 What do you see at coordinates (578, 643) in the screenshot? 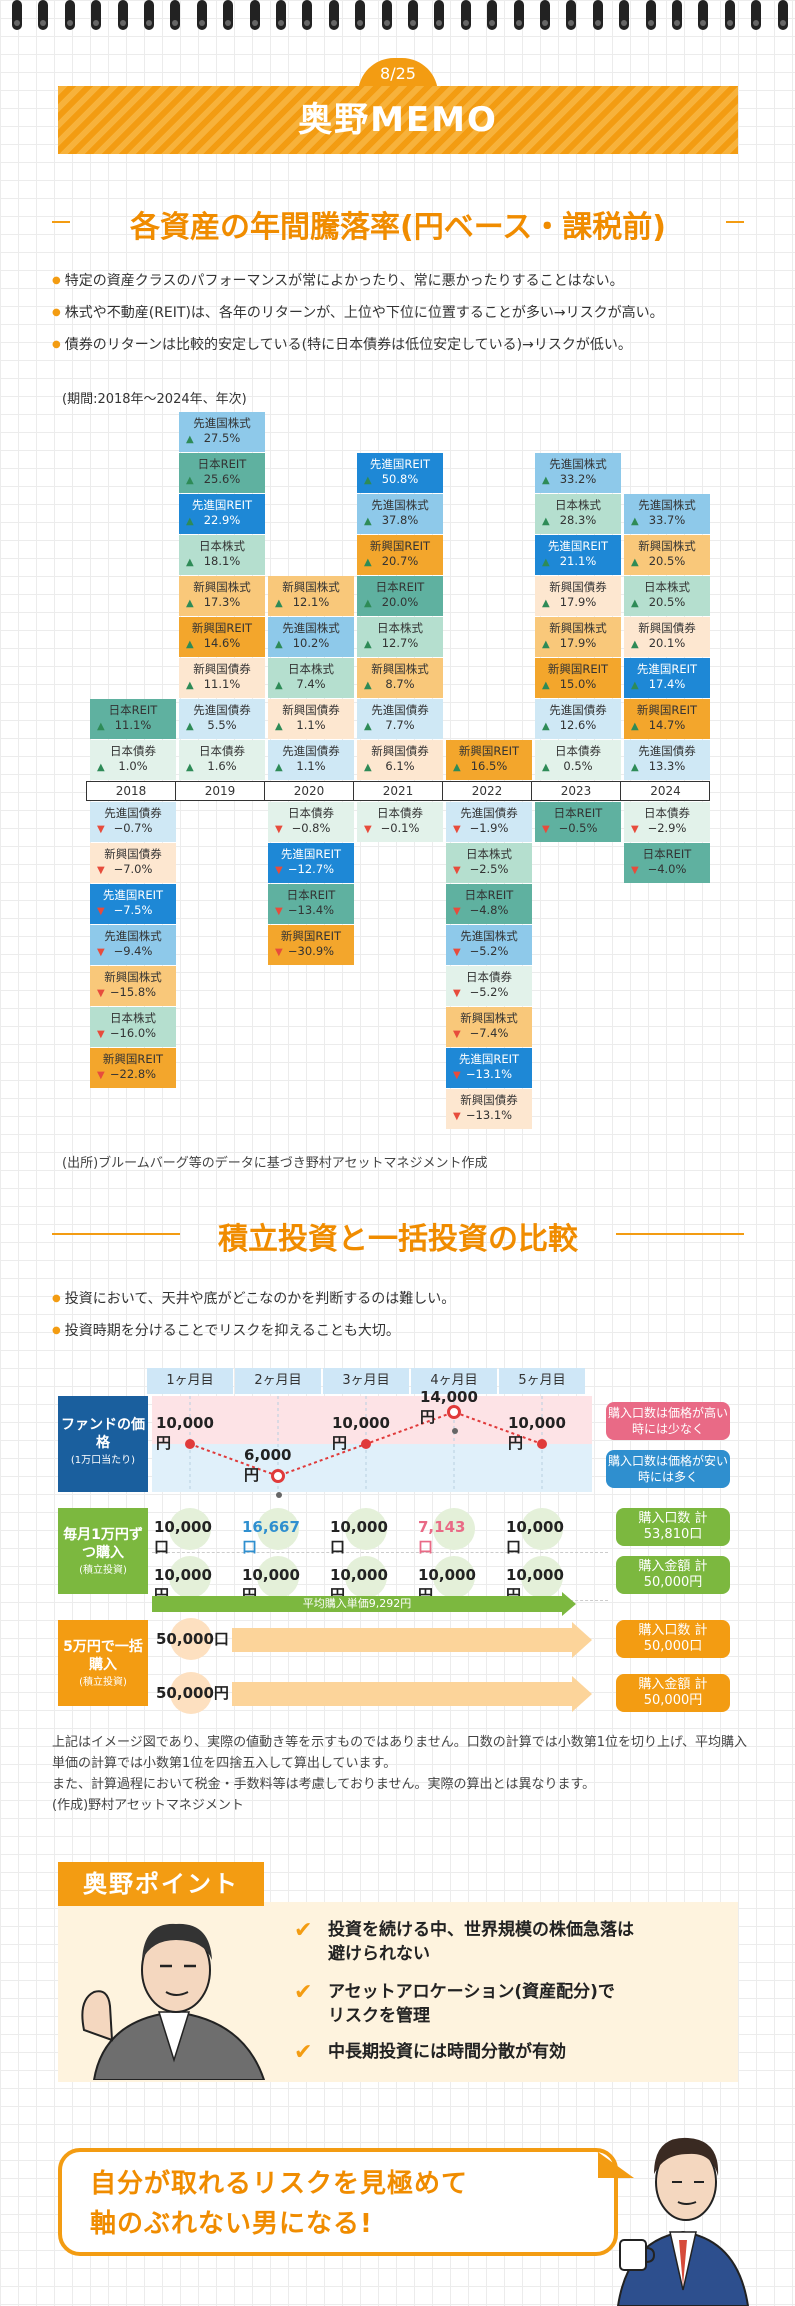
I see `return-value: 17.9%` at bounding box center [578, 643].